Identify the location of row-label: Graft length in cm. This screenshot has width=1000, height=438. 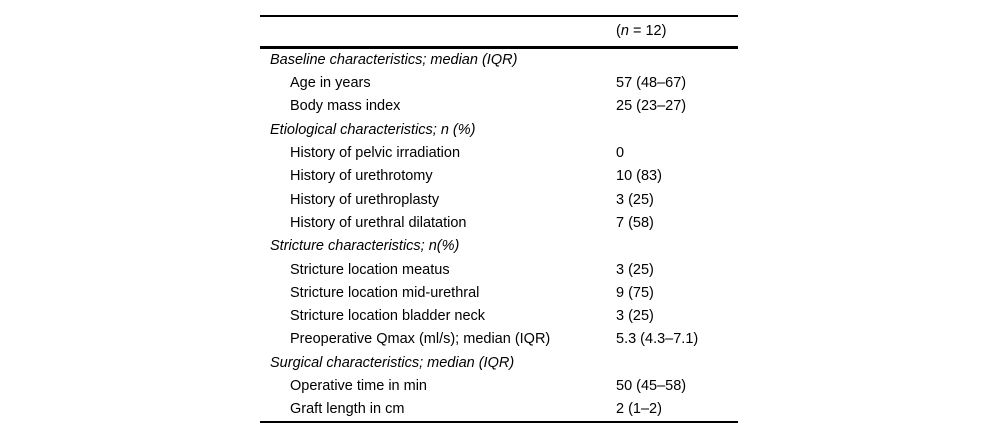
(347, 409).